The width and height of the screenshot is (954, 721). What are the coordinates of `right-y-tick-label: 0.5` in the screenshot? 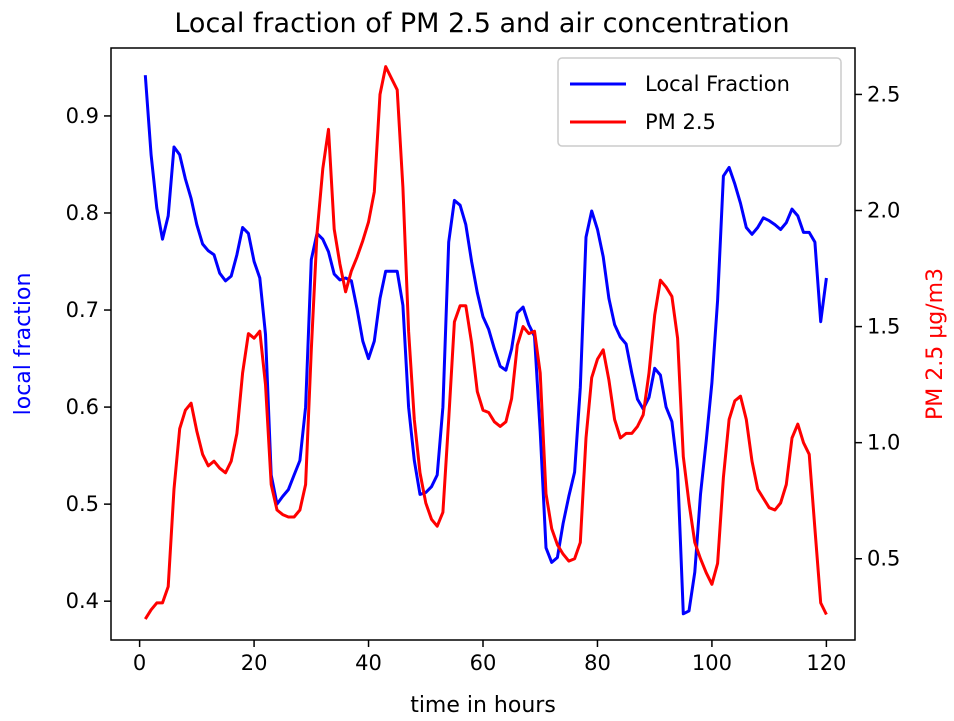 It's located at (883, 559).